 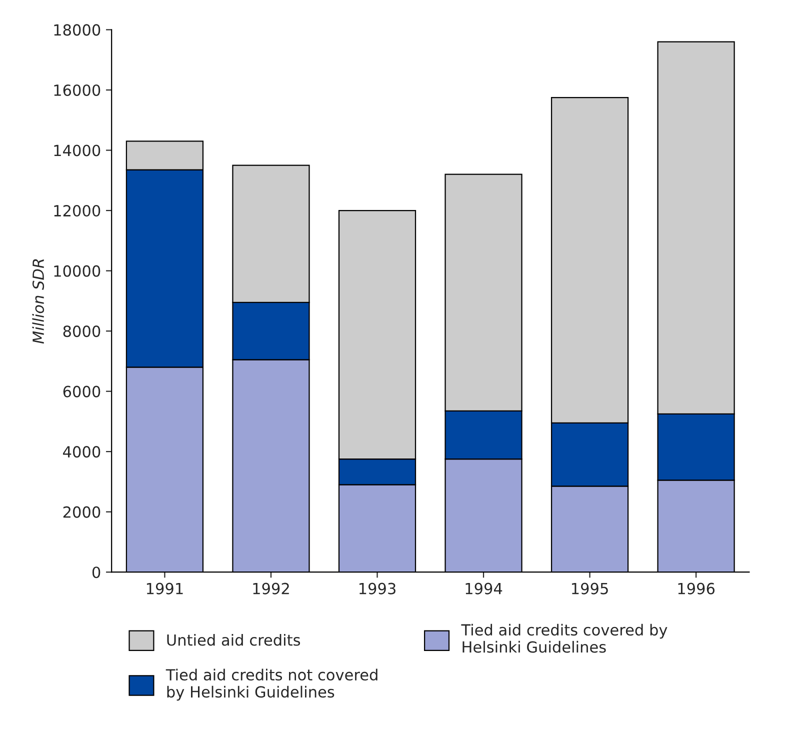 I want to click on y-tick-label: 18000, so click(x=77, y=30).